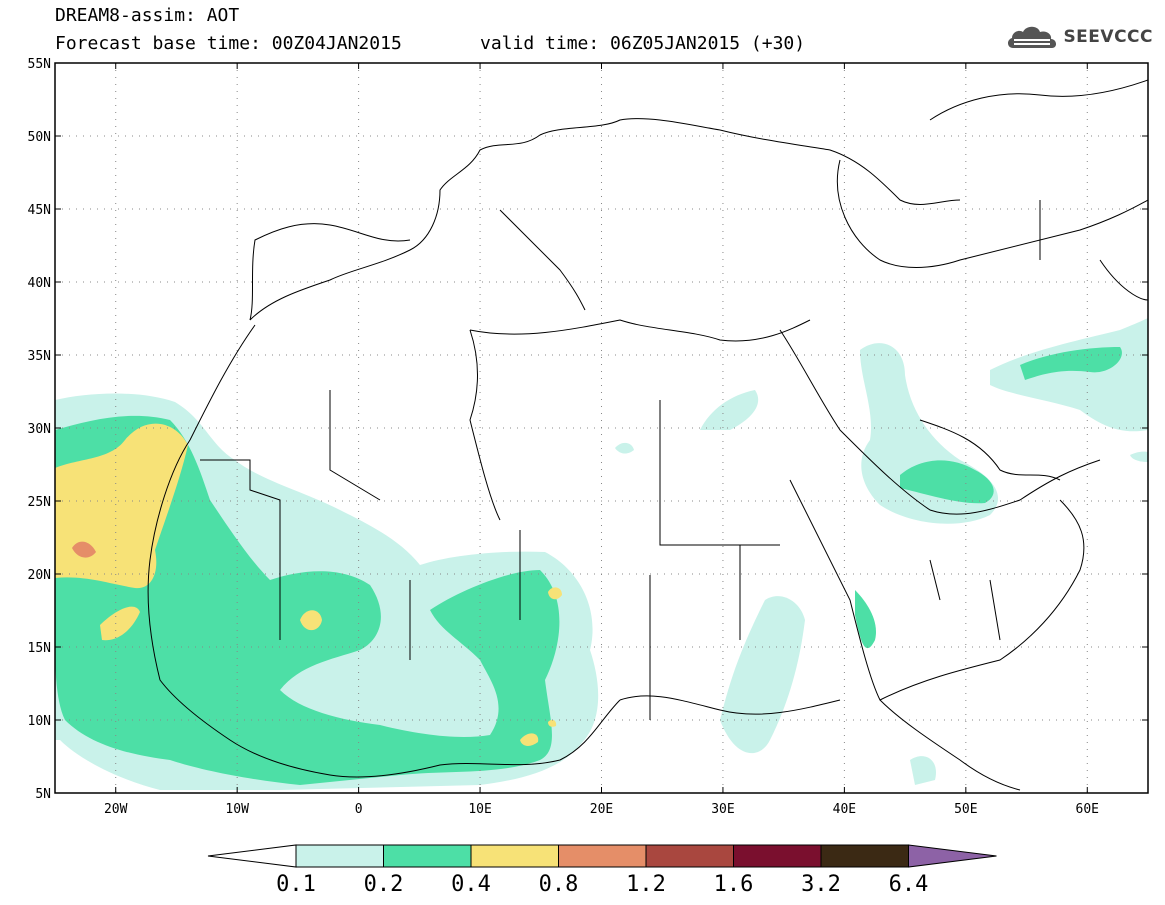 The width and height of the screenshot is (1165, 905). What do you see at coordinates (116, 809) in the screenshot?
I see `lon-label: 20W` at bounding box center [116, 809].